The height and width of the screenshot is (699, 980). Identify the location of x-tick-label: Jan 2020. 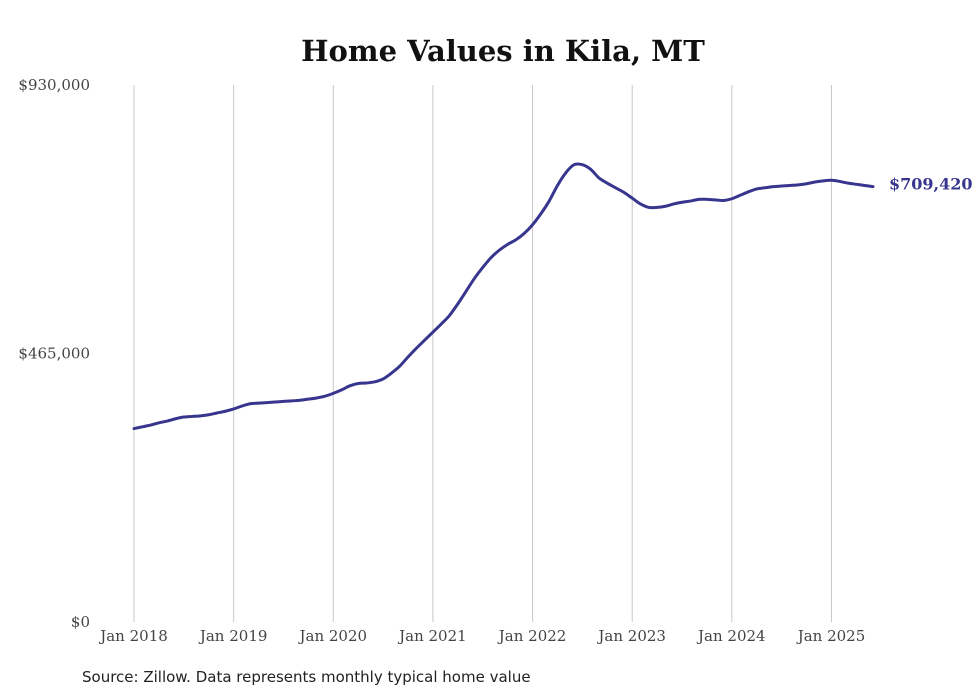
(332, 636).